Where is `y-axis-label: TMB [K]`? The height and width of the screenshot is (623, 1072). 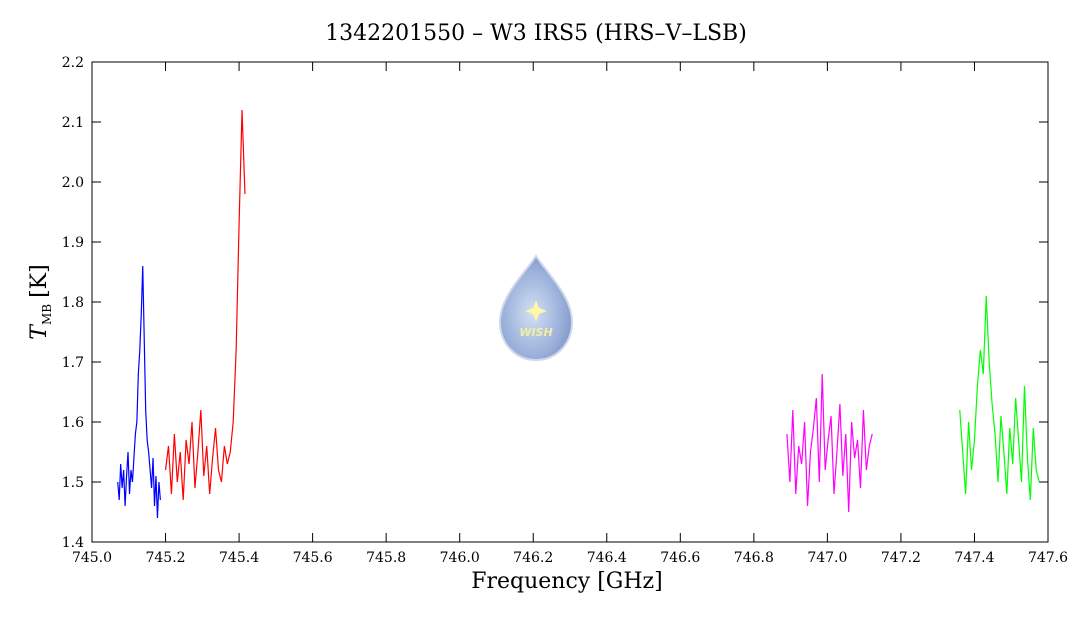 y-axis-label: TMB [K] is located at coordinates (40, 301).